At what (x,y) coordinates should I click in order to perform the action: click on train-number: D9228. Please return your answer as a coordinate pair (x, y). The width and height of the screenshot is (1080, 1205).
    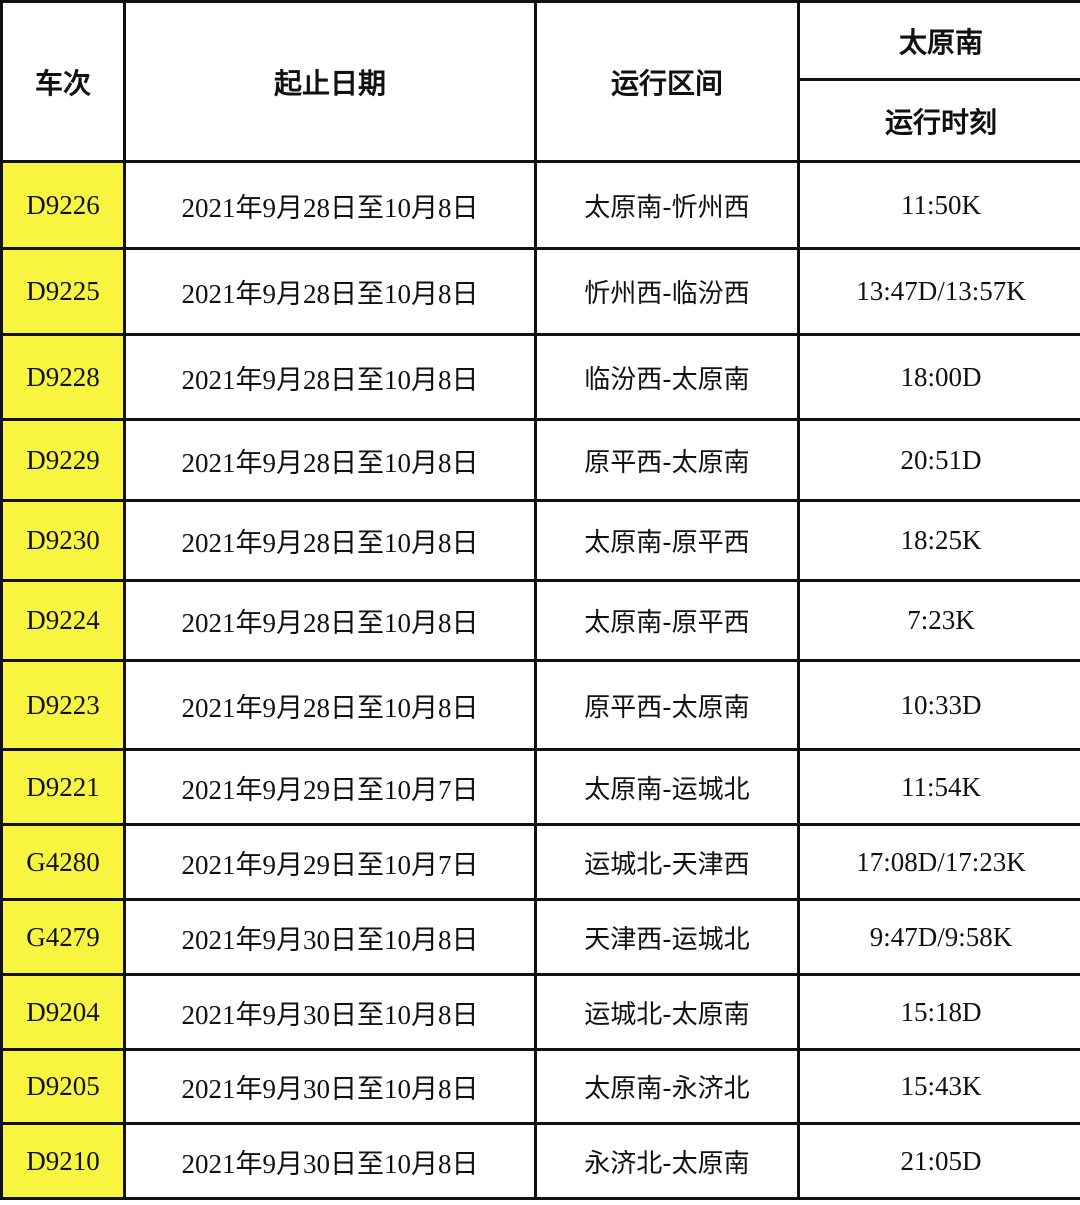
    Looking at the image, I should click on (63, 377).